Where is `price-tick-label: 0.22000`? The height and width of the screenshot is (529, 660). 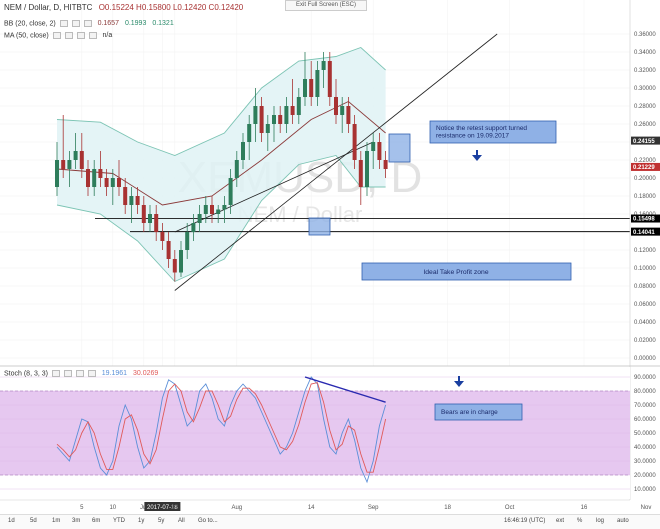 price-tick-label: 0.22000 is located at coordinates (645, 161).